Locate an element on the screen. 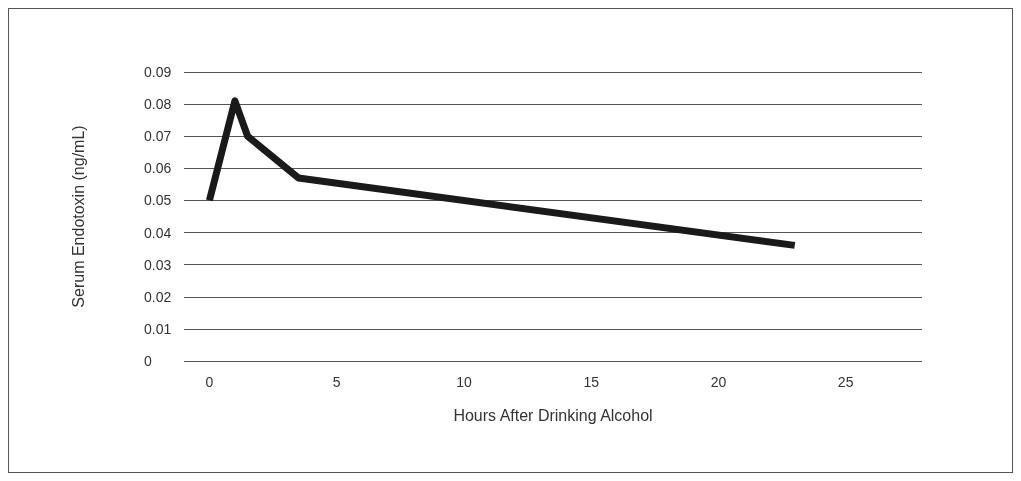  x-axis-title: Hours After Drinking Alcohol is located at coordinates (553, 415).